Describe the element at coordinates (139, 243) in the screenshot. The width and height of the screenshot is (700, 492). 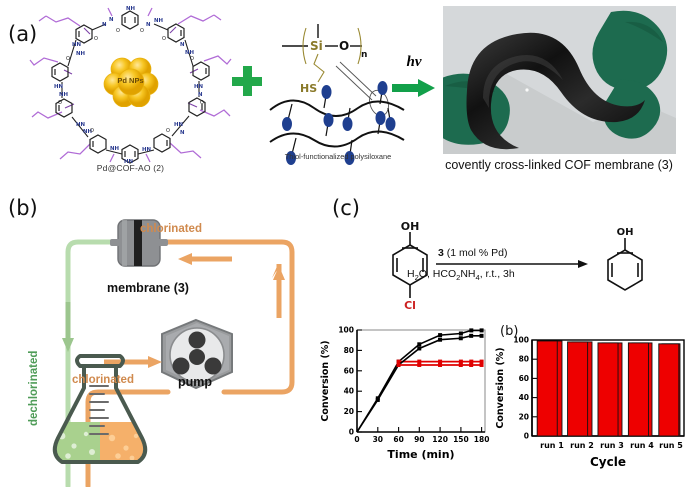
I see `membrane-module` at that location.